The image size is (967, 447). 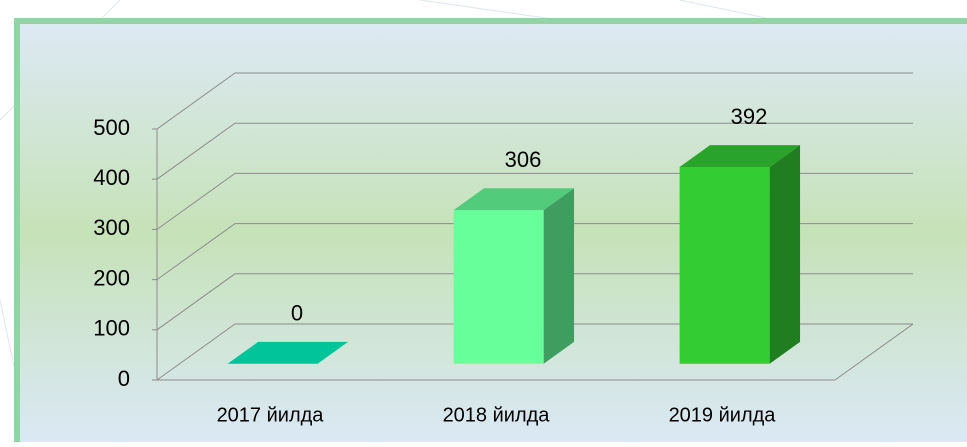 I want to click on y-tick-label: 200, so click(x=111, y=277).